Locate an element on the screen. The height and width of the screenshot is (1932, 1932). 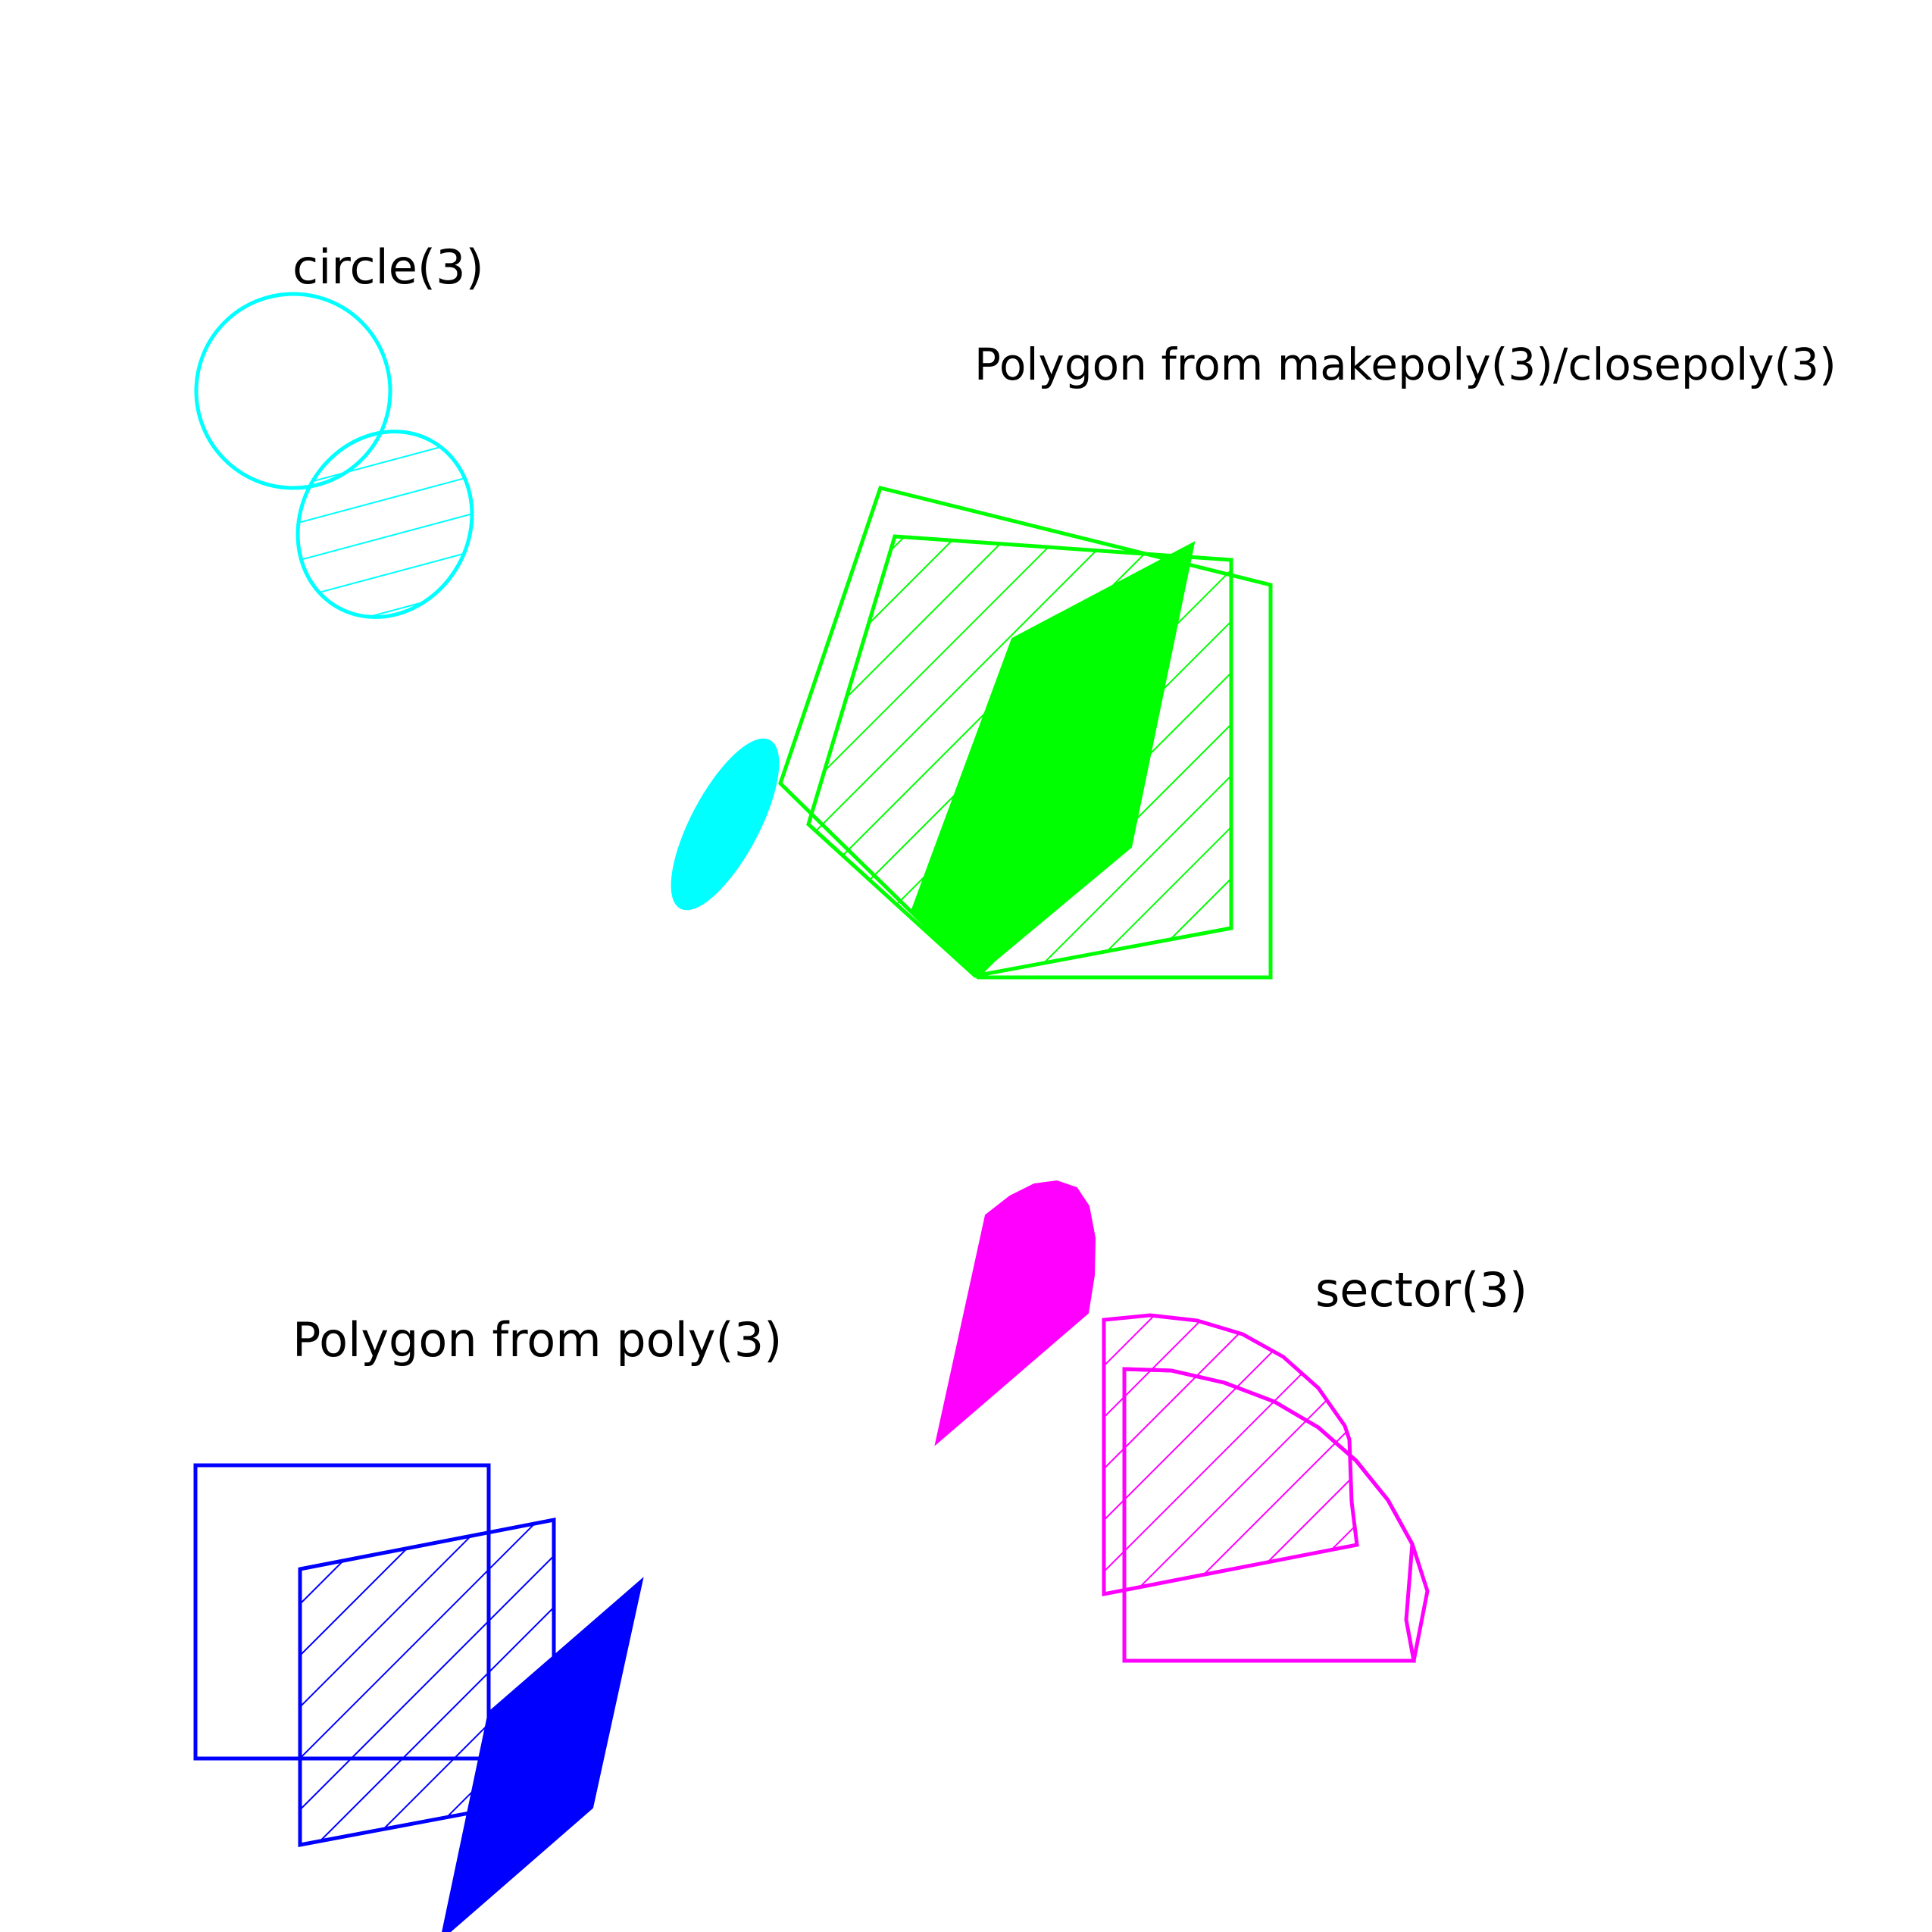
makepoly-filled-pentagon is located at coordinates (1053, 759).